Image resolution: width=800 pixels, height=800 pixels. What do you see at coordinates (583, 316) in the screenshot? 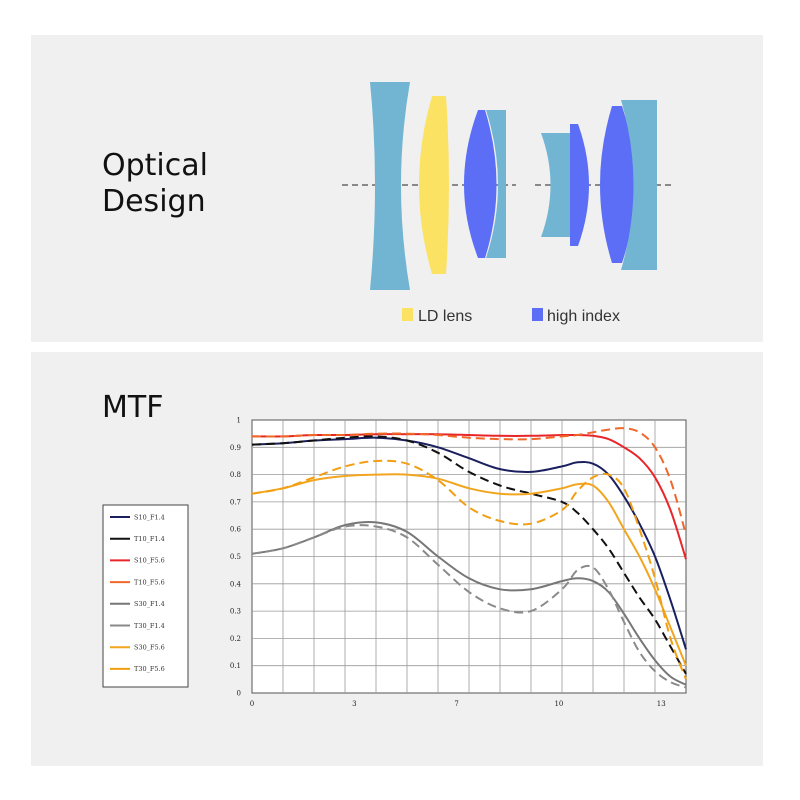
I see `high-index-legend-label: high index` at bounding box center [583, 316].